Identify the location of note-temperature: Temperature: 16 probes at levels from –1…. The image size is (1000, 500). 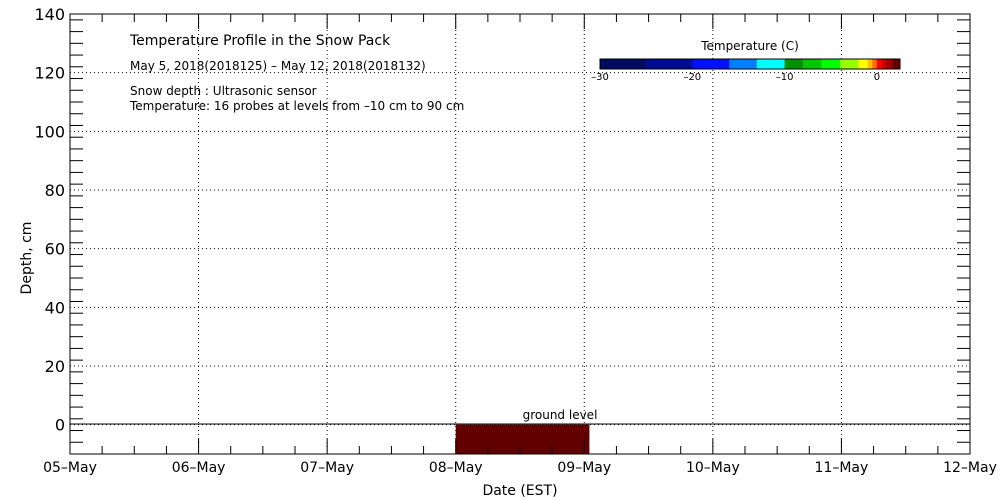
(296, 106).